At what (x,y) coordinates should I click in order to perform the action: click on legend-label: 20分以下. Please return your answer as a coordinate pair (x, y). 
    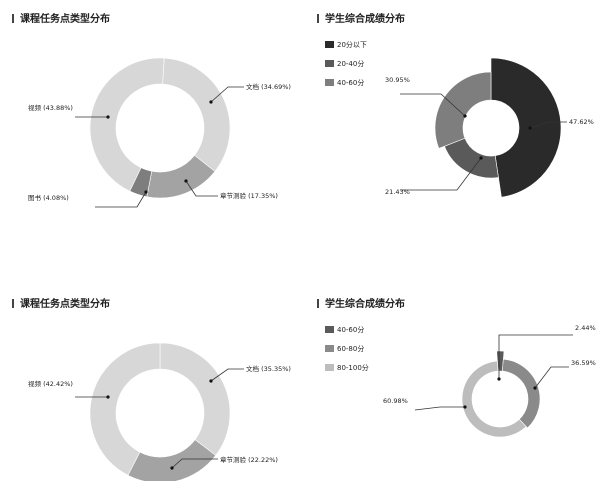
    Looking at the image, I should click on (352, 45).